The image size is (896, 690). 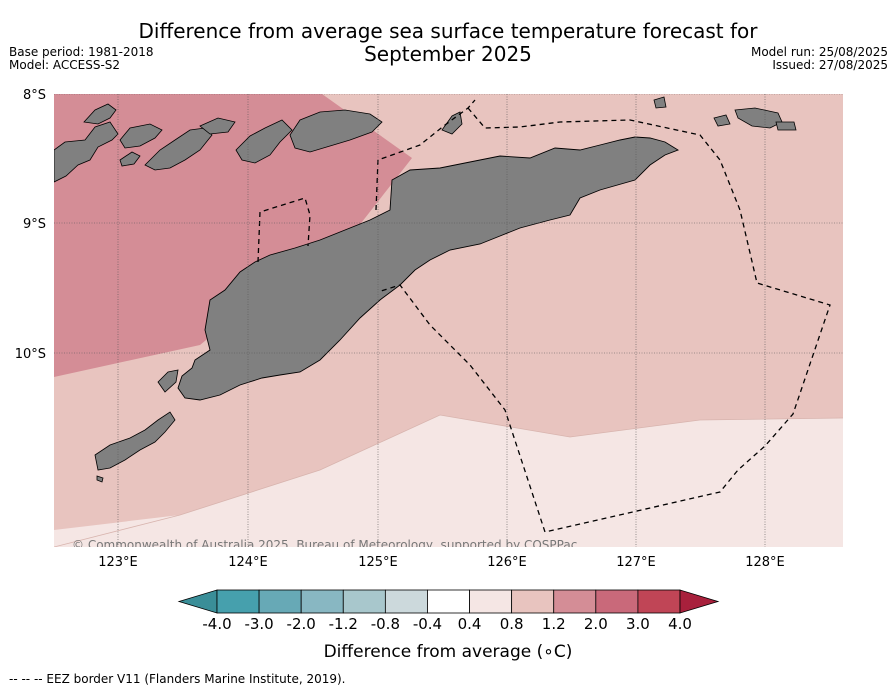 I want to click on land-island-f, so click(x=660, y=102).